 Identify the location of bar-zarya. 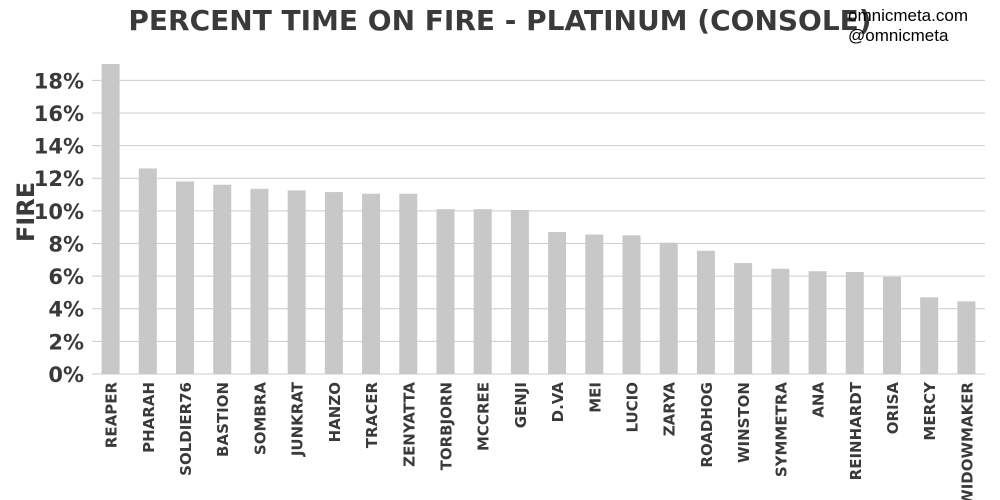
(668, 308).